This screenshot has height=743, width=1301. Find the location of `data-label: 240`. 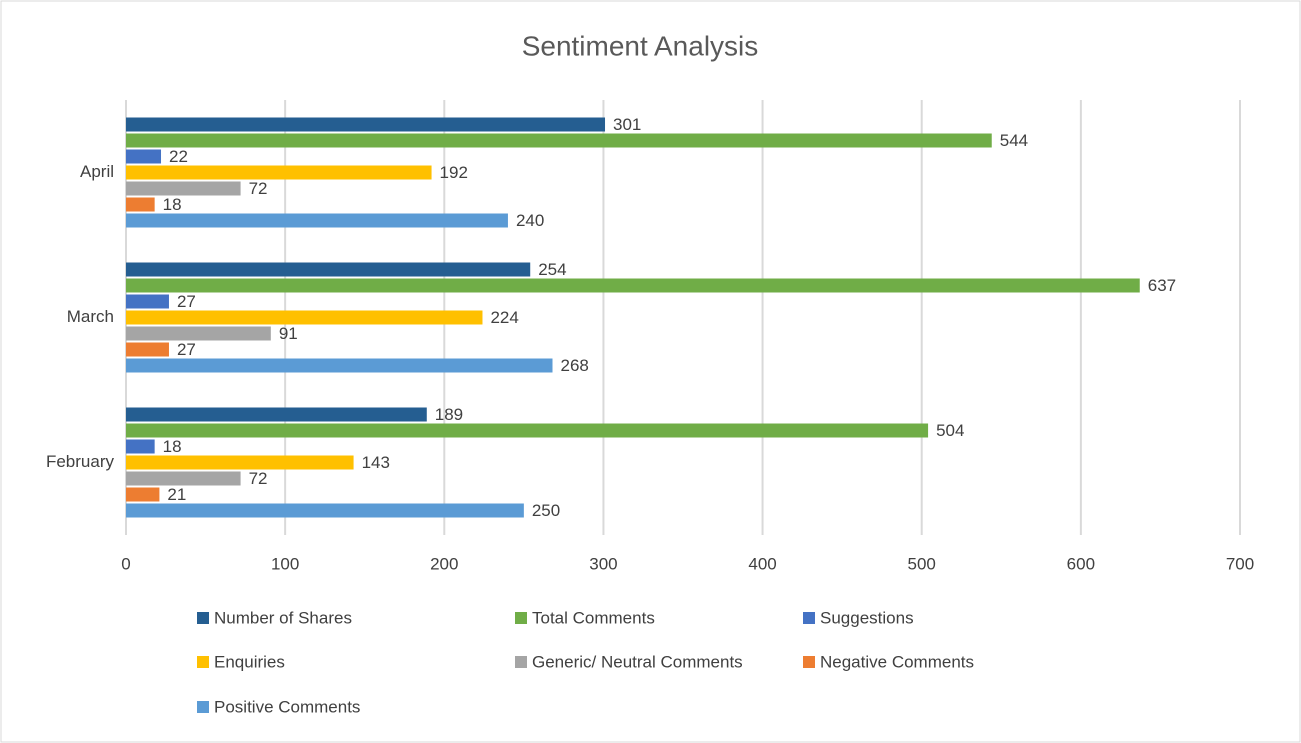

data-label: 240 is located at coordinates (530, 220).